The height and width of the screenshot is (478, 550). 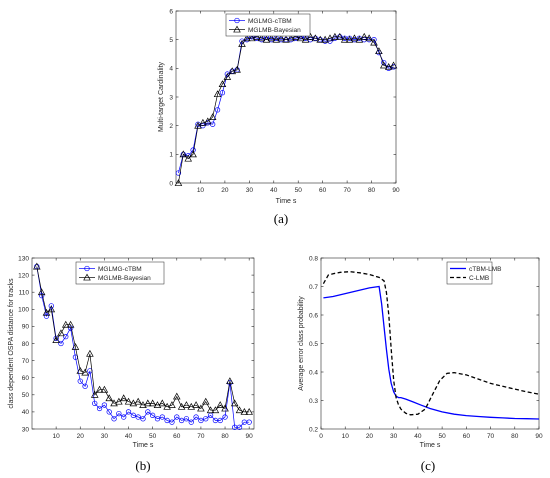 What do you see at coordinates (171, 11) in the screenshot?
I see `y-tick-label: 6` at bounding box center [171, 11].